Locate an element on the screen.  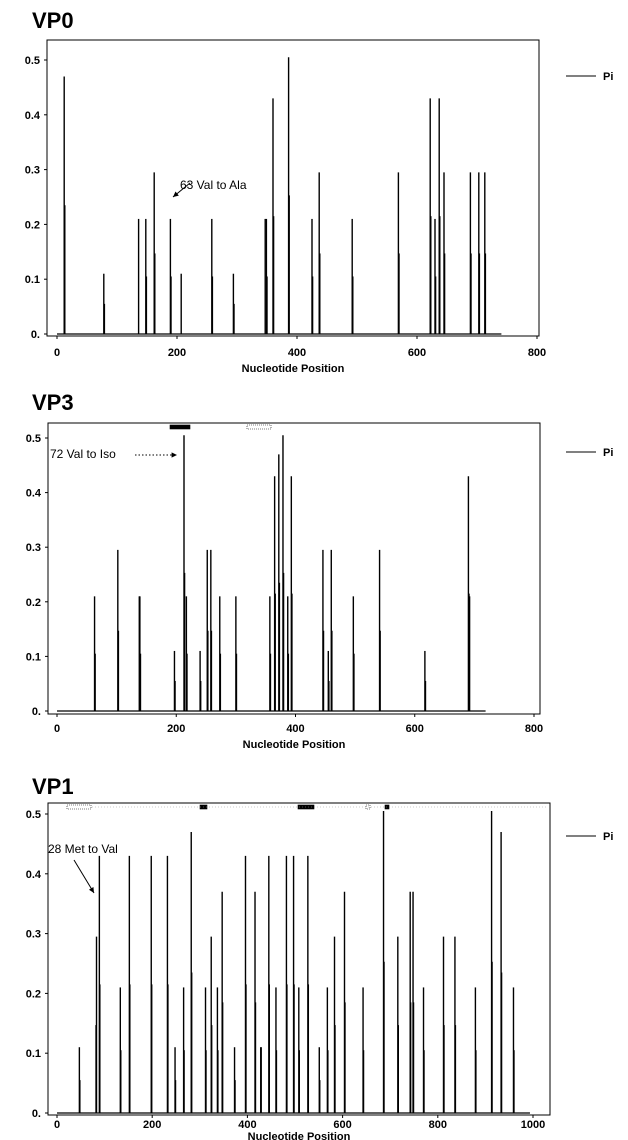
x-tick-label: 1000 is located at coordinates (533, 1125).